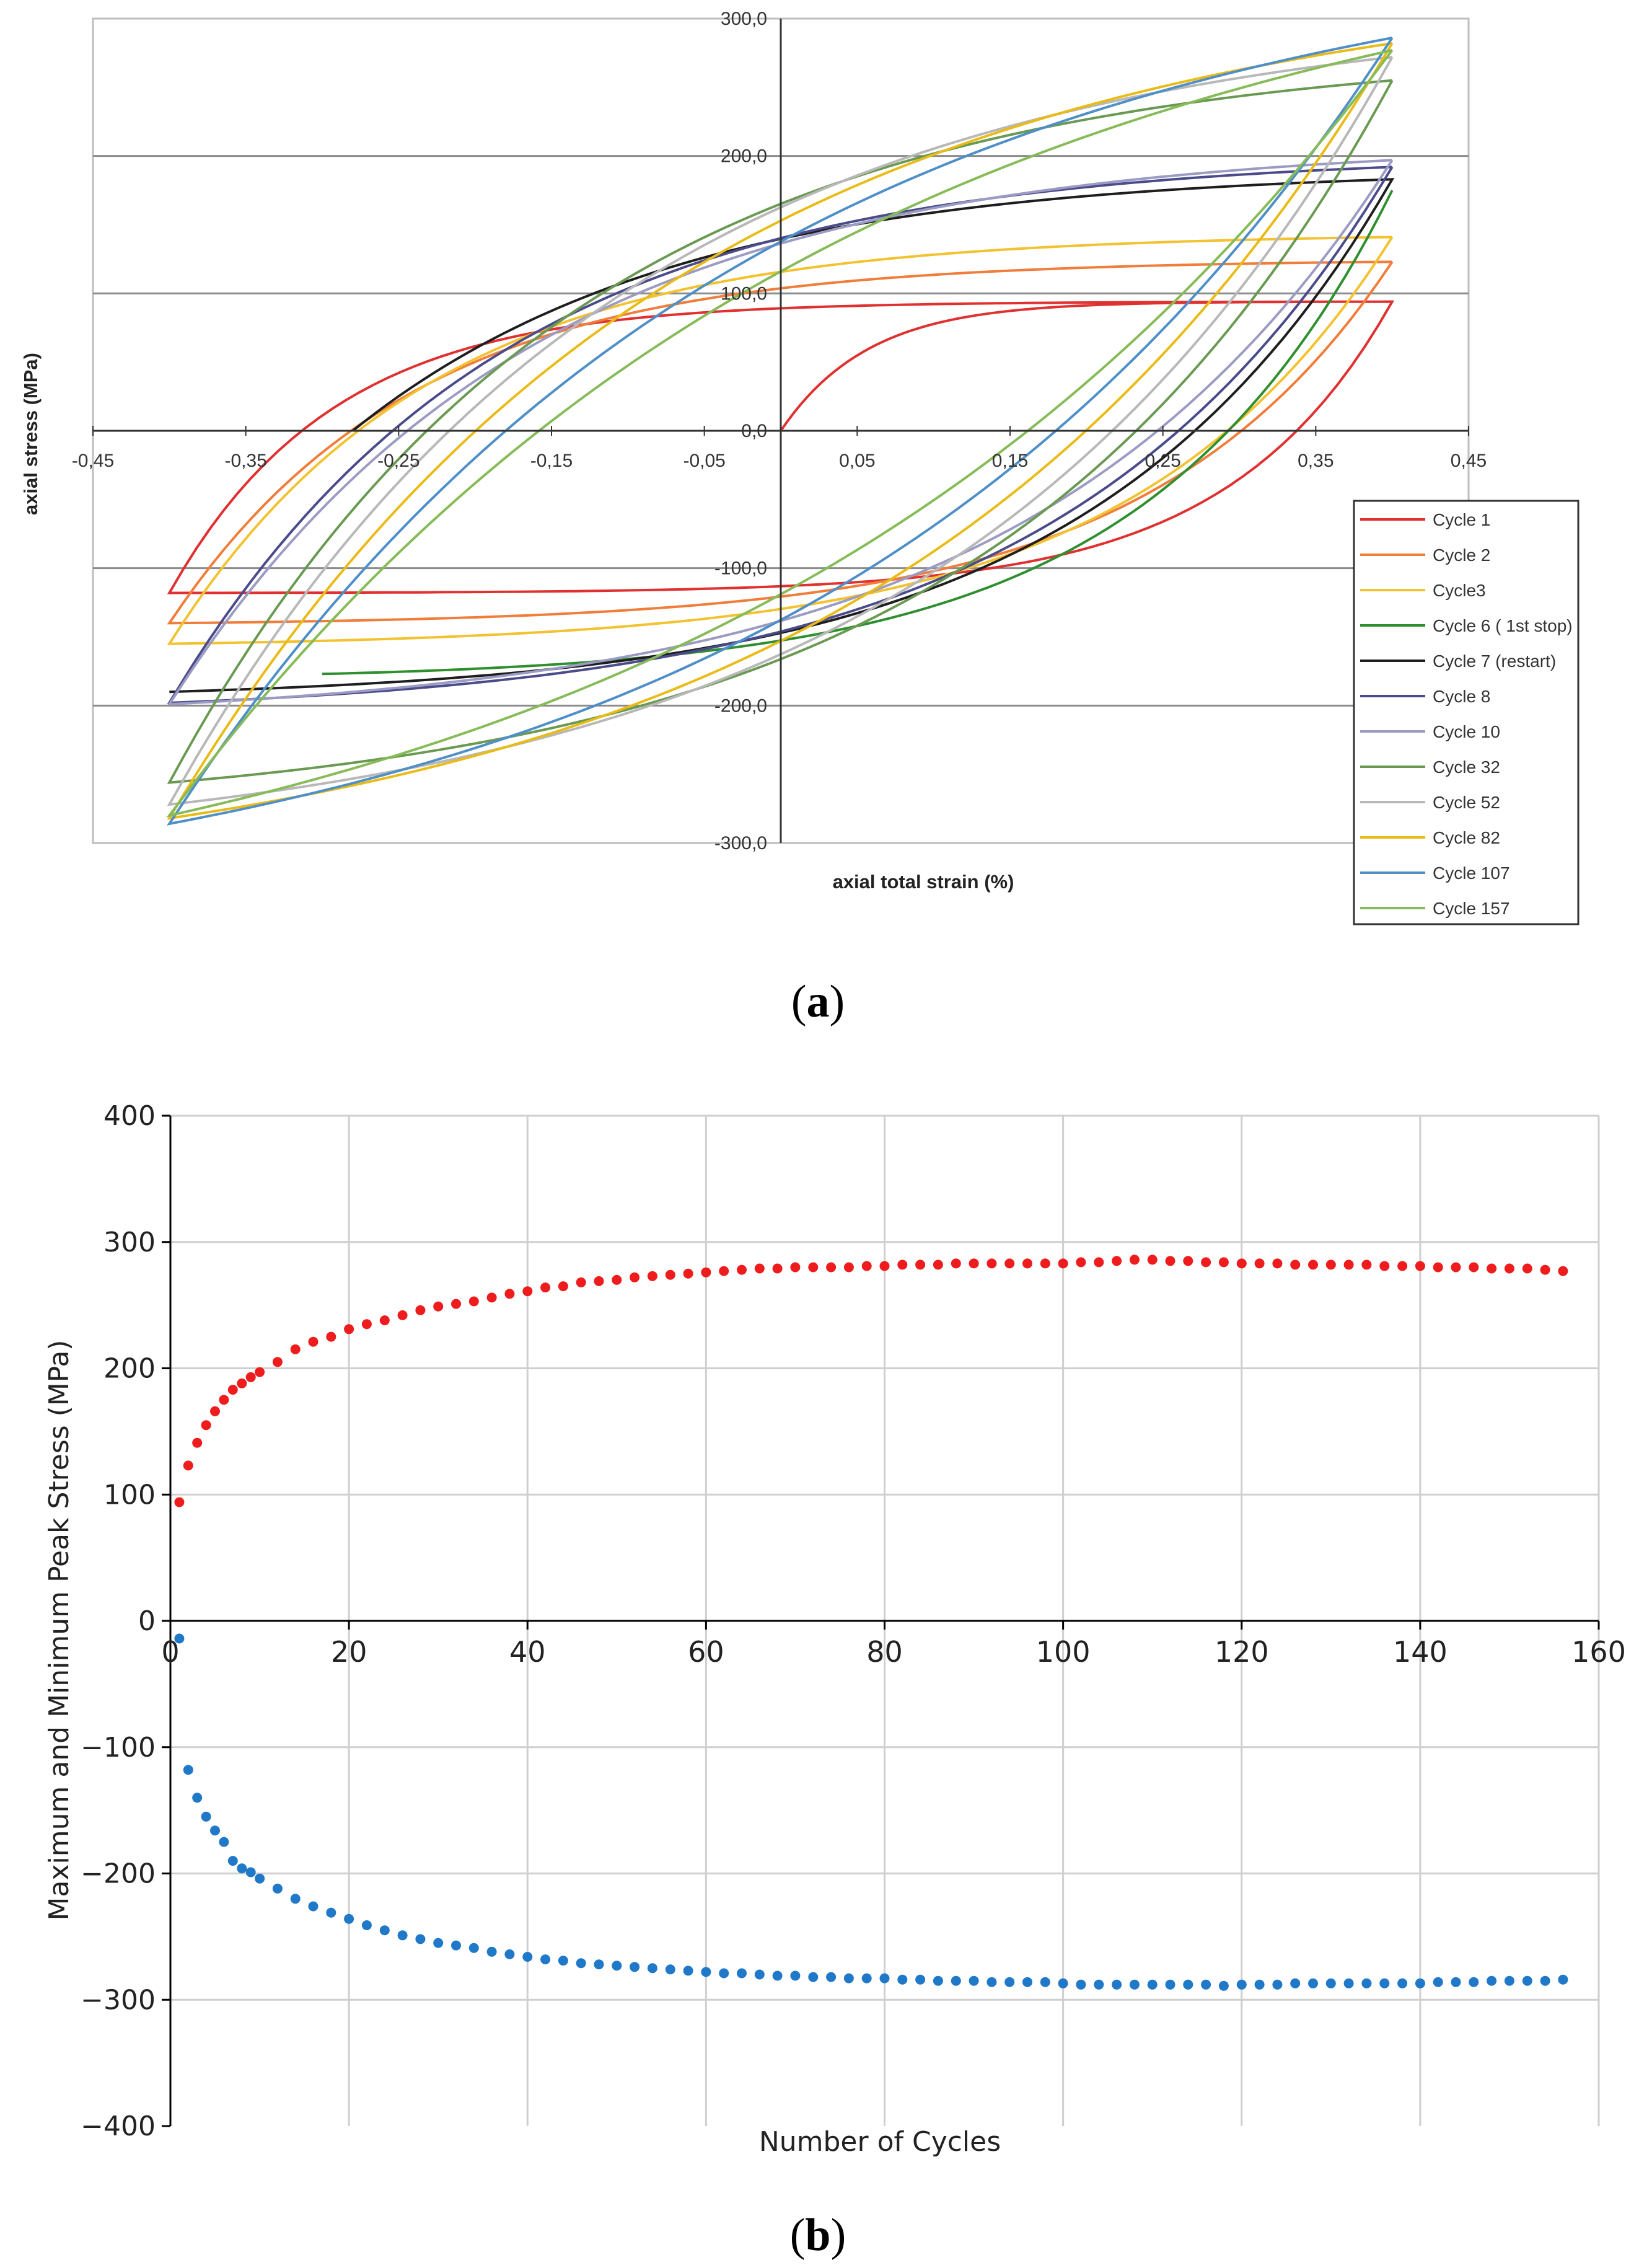 The image size is (1639, 2268). Describe the element at coordinates (349, 1652) in the screenshot. I see `panel-b-x-tick-label: 20` at that location.